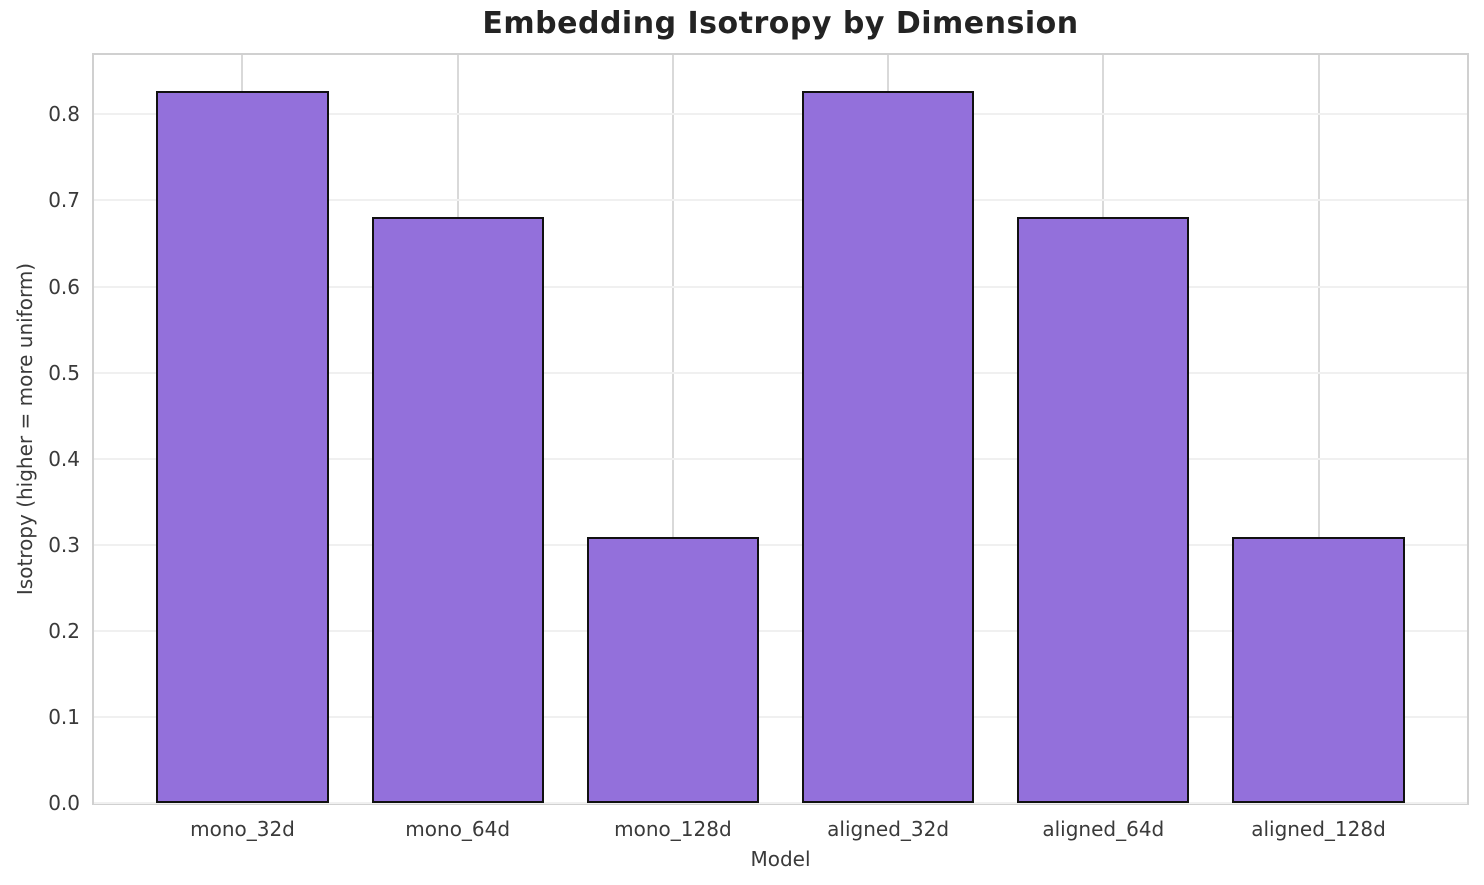 Image resolution: width=1484 pixels, height=885 pixels. Describe the element at coordinates (1103, 509) in the screenshot. I see `bar-aligned_64d` at that location.